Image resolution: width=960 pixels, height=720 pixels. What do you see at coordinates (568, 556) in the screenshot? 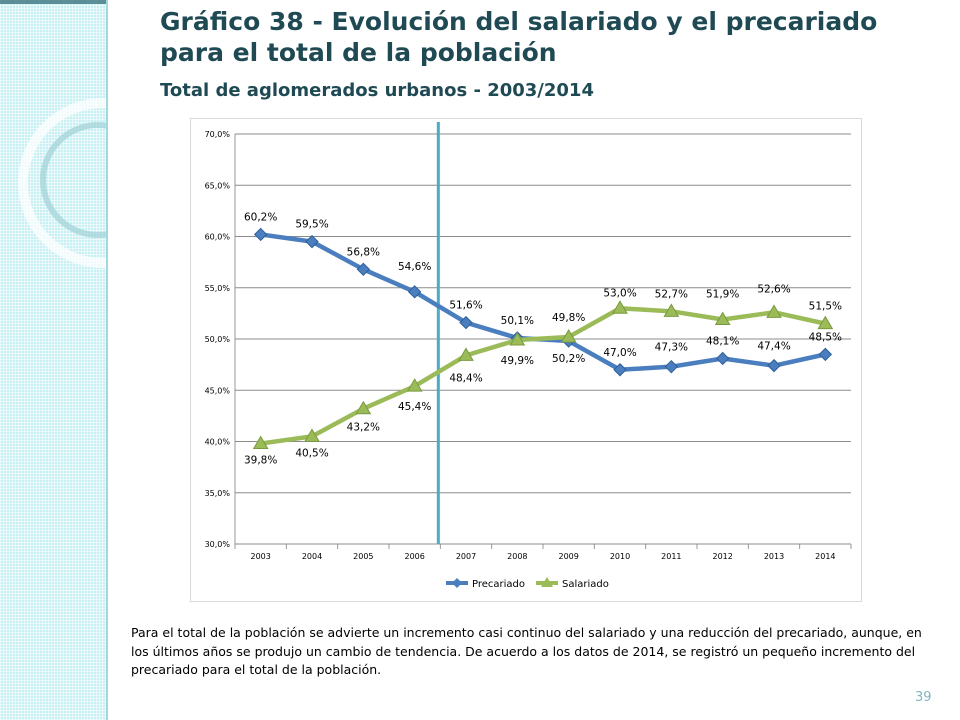
I see `x-tick-label: 2009` at bounding box center [568, 556].